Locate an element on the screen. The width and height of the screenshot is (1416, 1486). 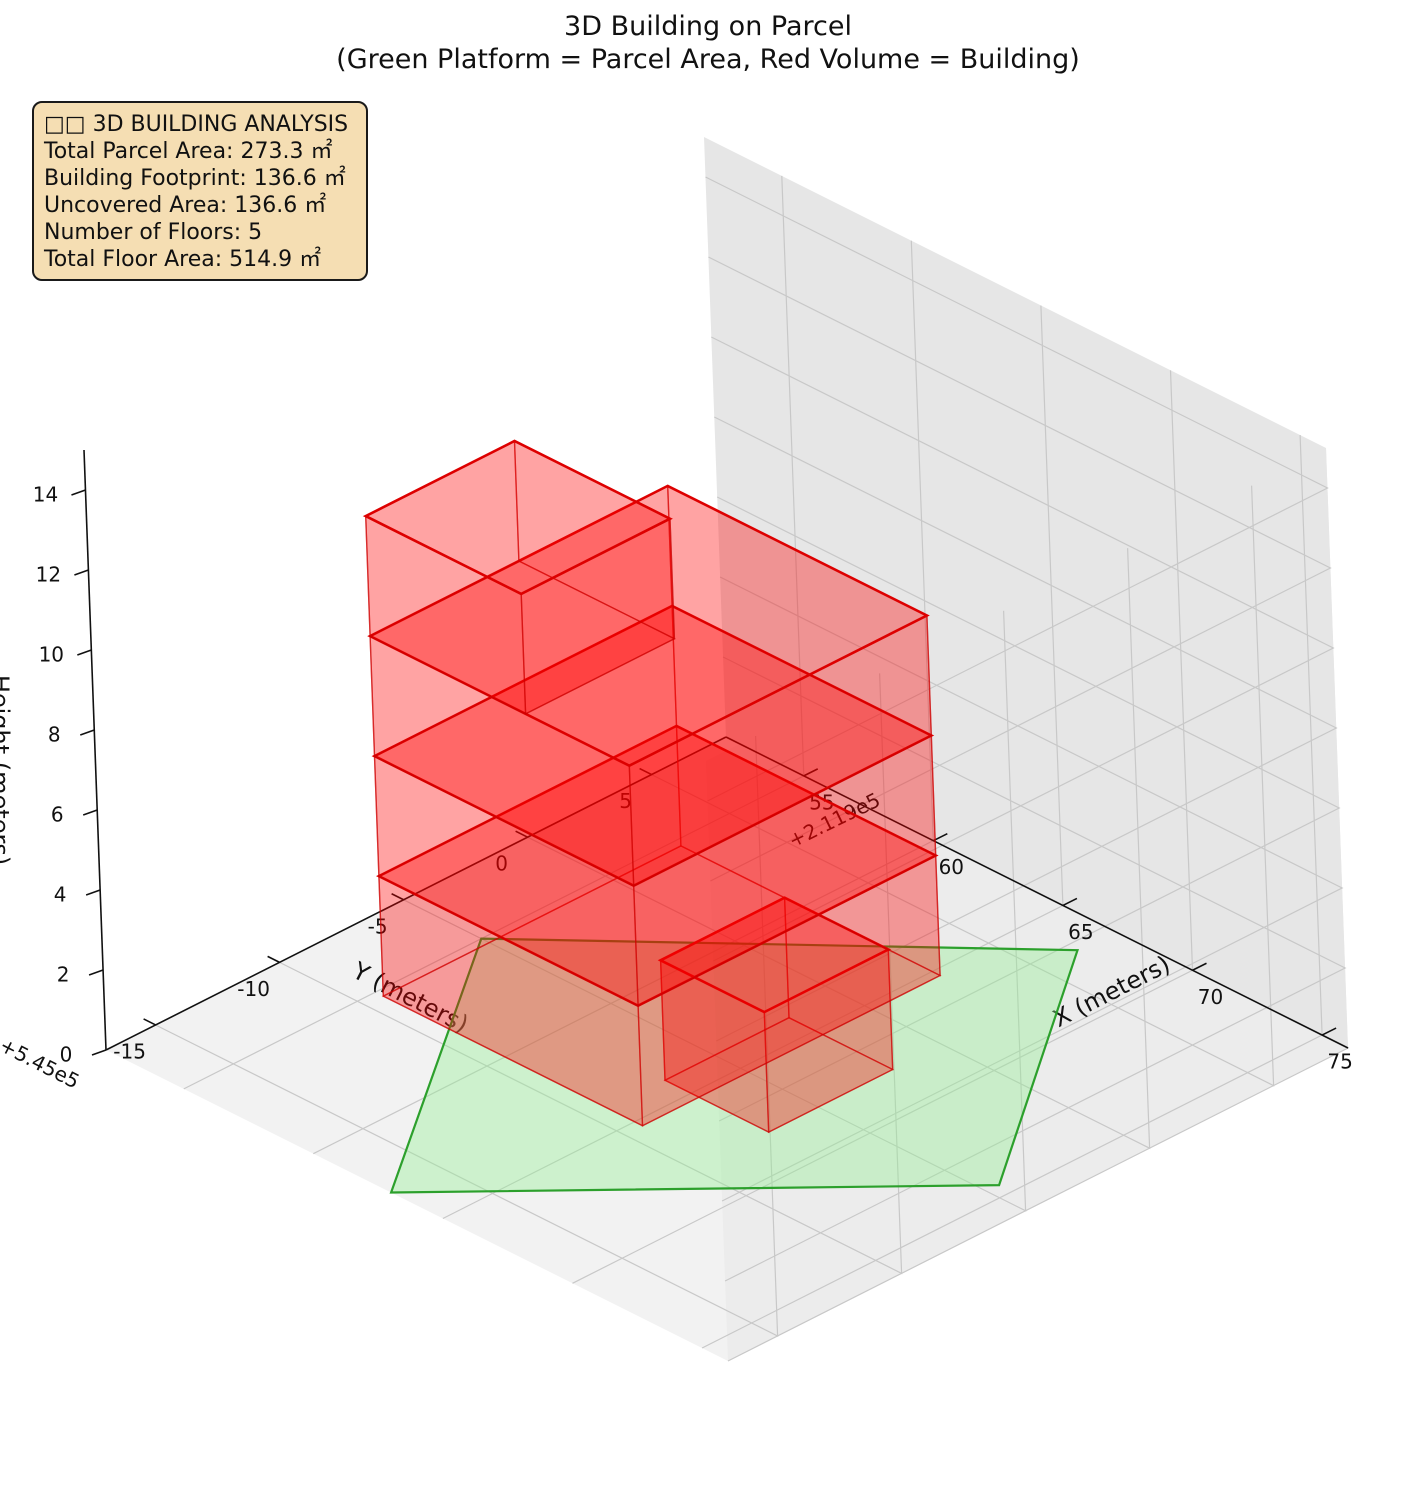
y-tick-label-3: 0 is located at coordinates (501, 864).